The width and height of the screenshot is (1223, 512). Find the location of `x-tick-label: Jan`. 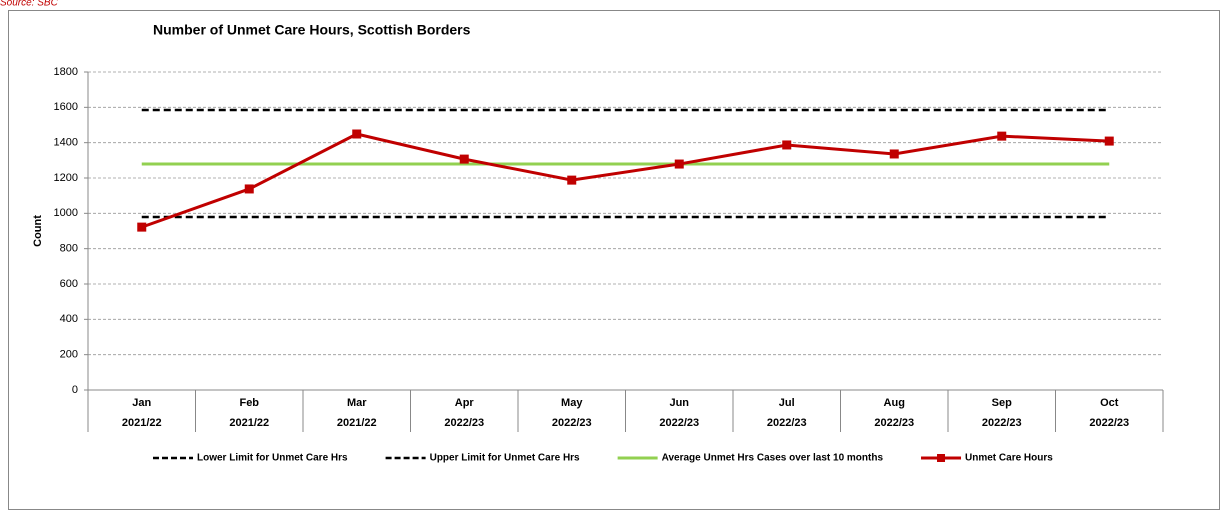

x-tick-label: Jan is located at coordinates (141, 403).